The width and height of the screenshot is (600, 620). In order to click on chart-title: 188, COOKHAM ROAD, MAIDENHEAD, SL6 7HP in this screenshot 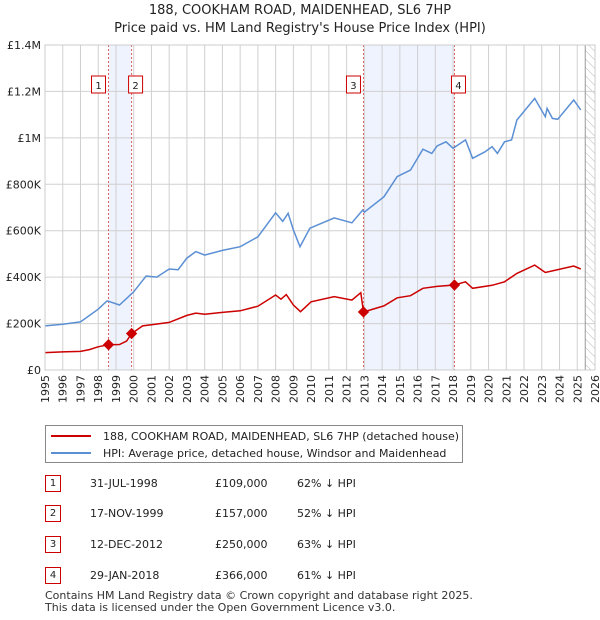, I will do `click(300, 10)`.